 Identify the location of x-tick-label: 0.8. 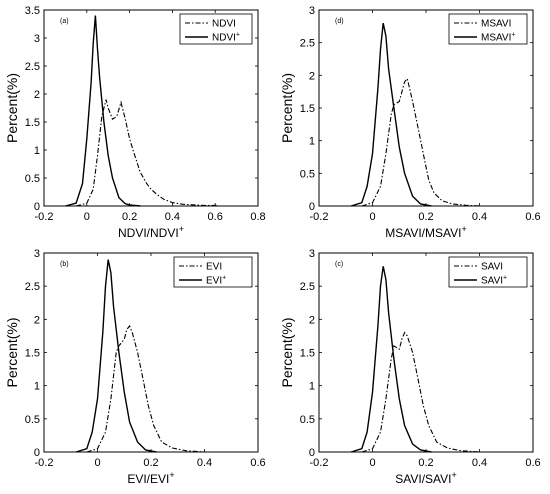
(257, 217).